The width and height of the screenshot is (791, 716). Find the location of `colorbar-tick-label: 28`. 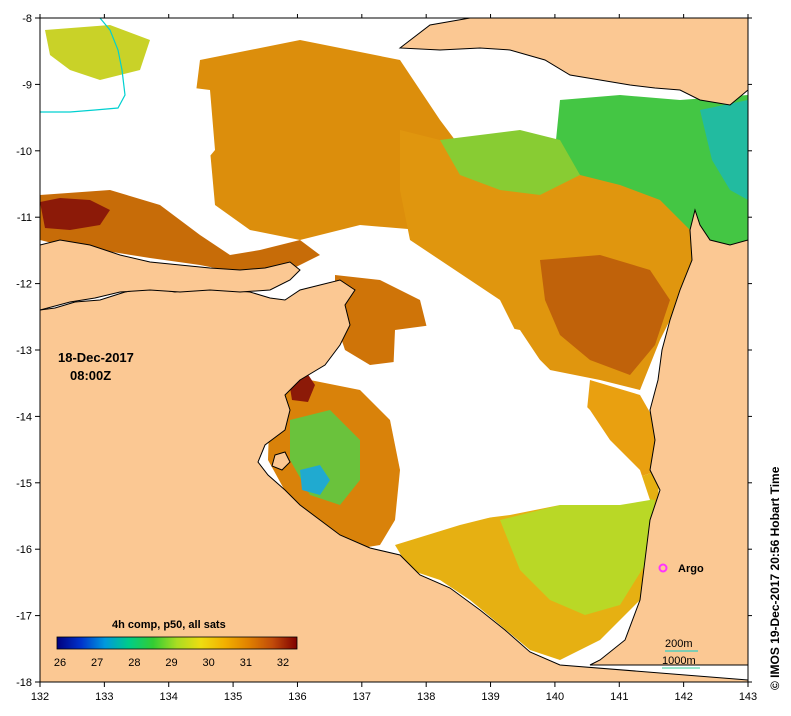

colorbar-tick-label: 28 is located at coordinates (134, 663).